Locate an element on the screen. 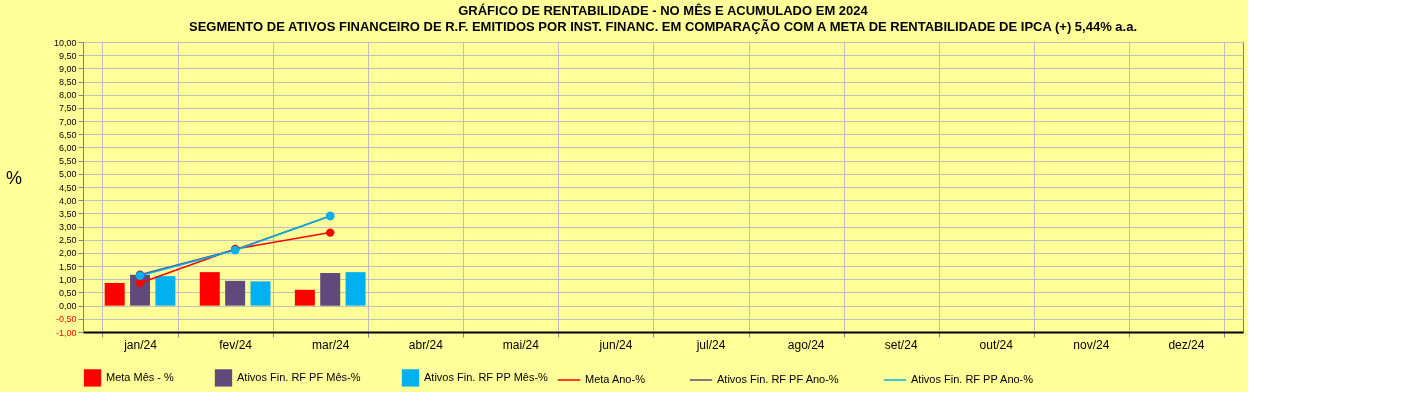  y-tick-label: 1,50 is located at coordinates (67, 266).